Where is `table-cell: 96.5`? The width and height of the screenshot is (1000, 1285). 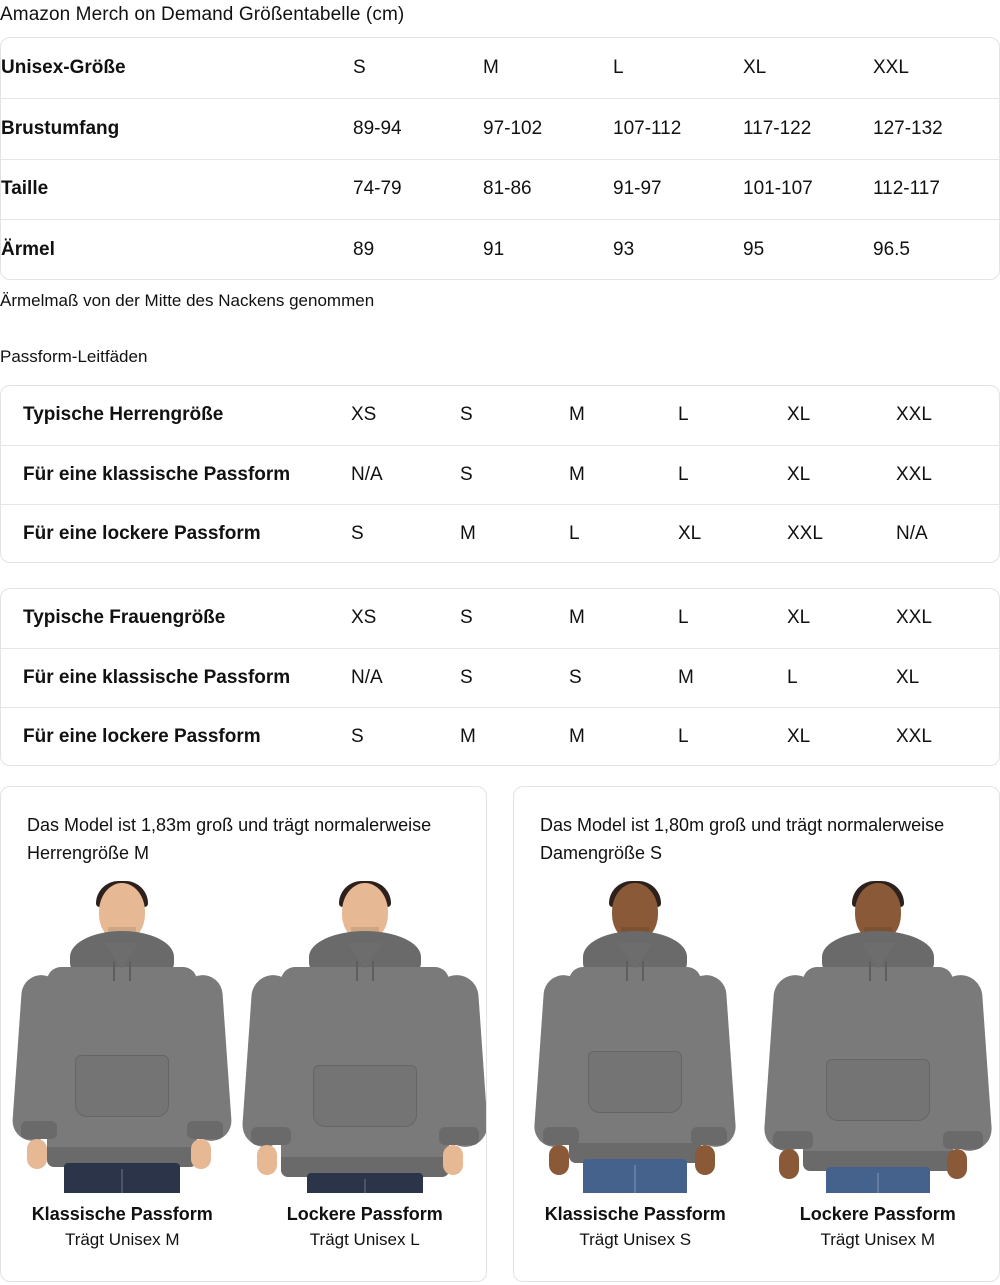
table-cell: 96.5 is located at coordinates (936, 249).